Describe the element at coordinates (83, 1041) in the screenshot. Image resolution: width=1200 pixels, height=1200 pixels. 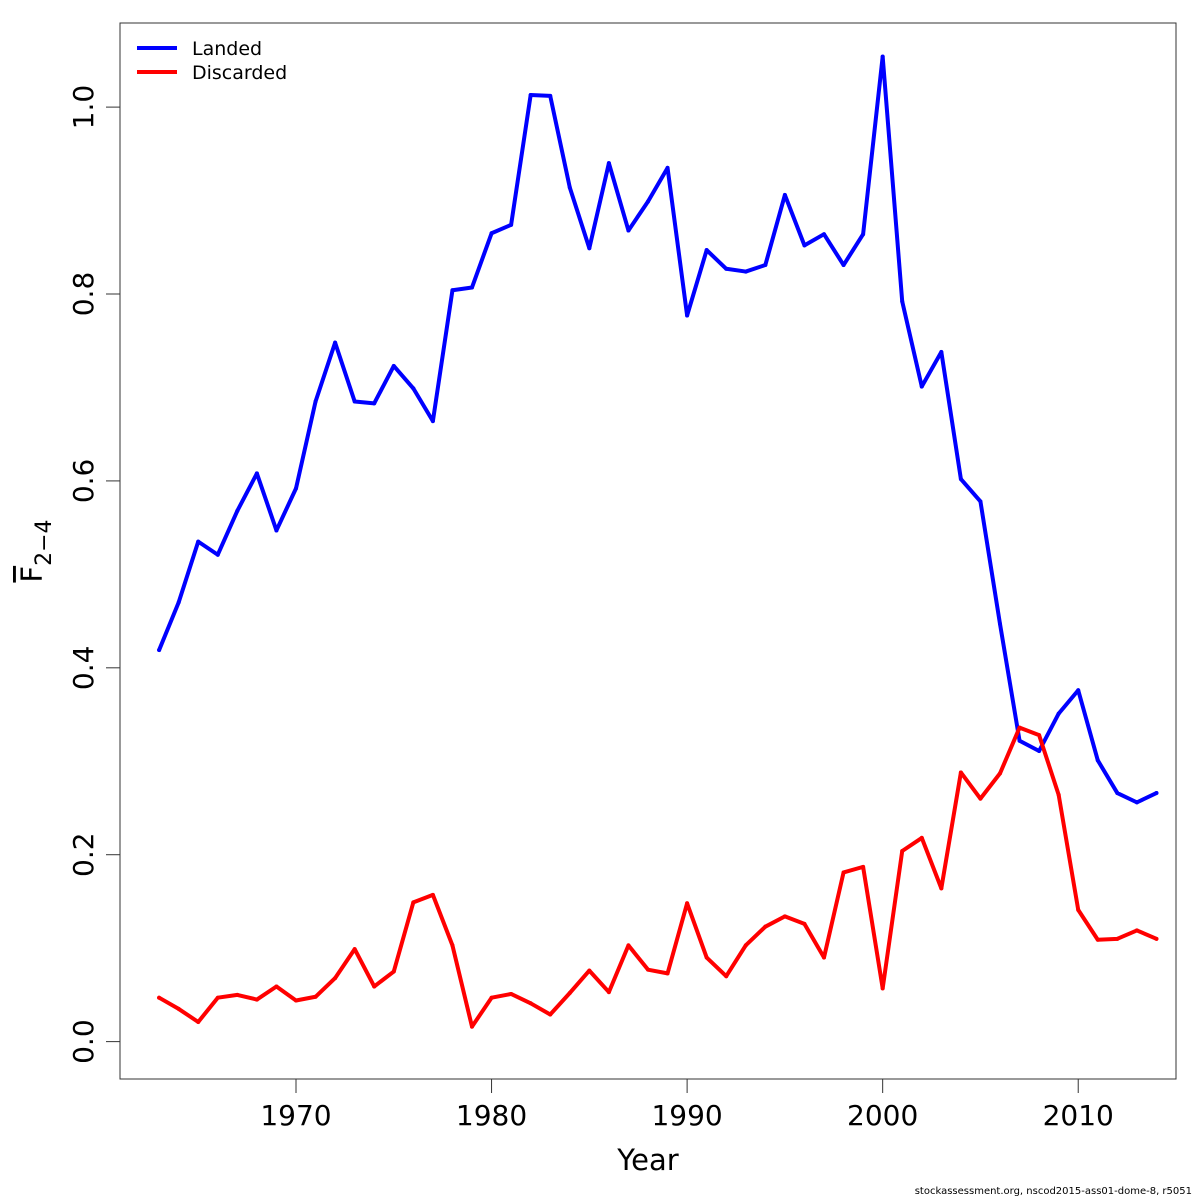
I see `y-tick-label: 0.0` at that location.